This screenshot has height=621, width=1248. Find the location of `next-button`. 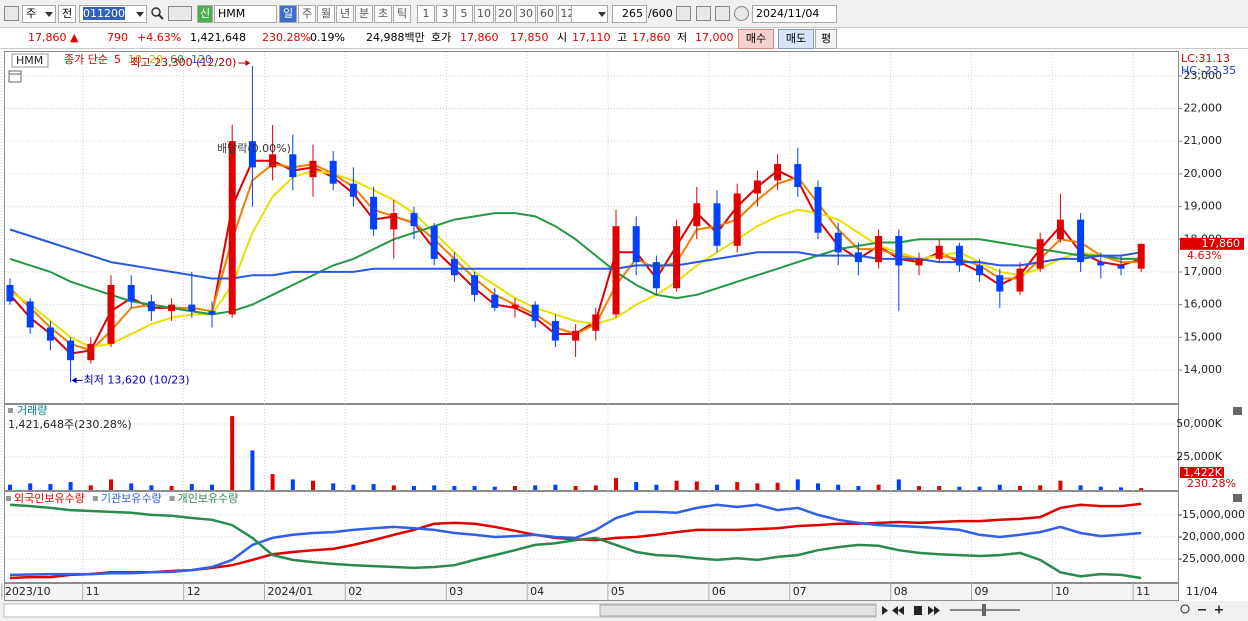

next-button is located at coordinates (885, 610).